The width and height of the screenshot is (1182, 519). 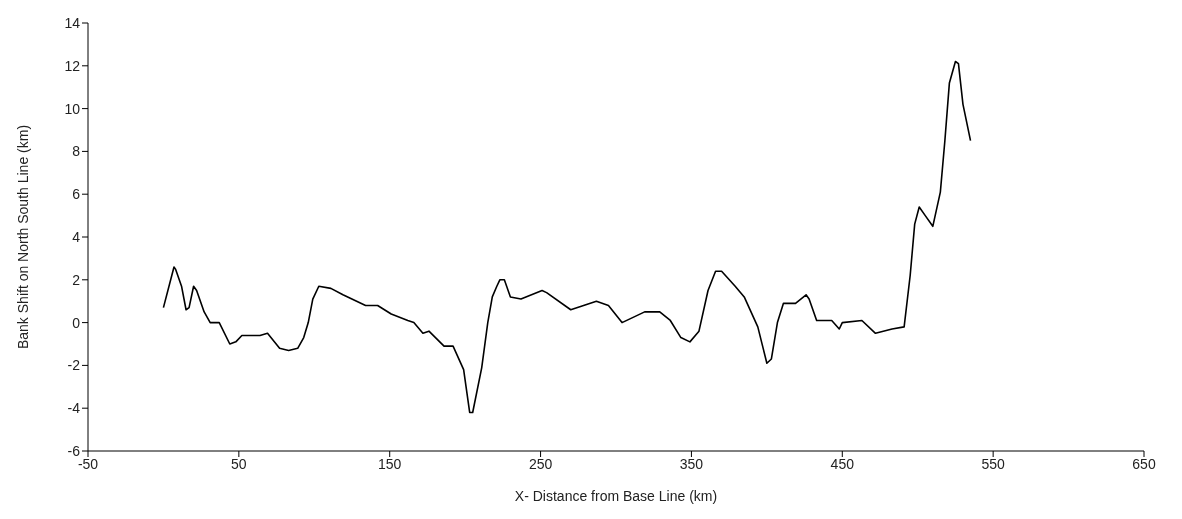 I want to click on y-tick-label: -4, so click(x=74, y=408).